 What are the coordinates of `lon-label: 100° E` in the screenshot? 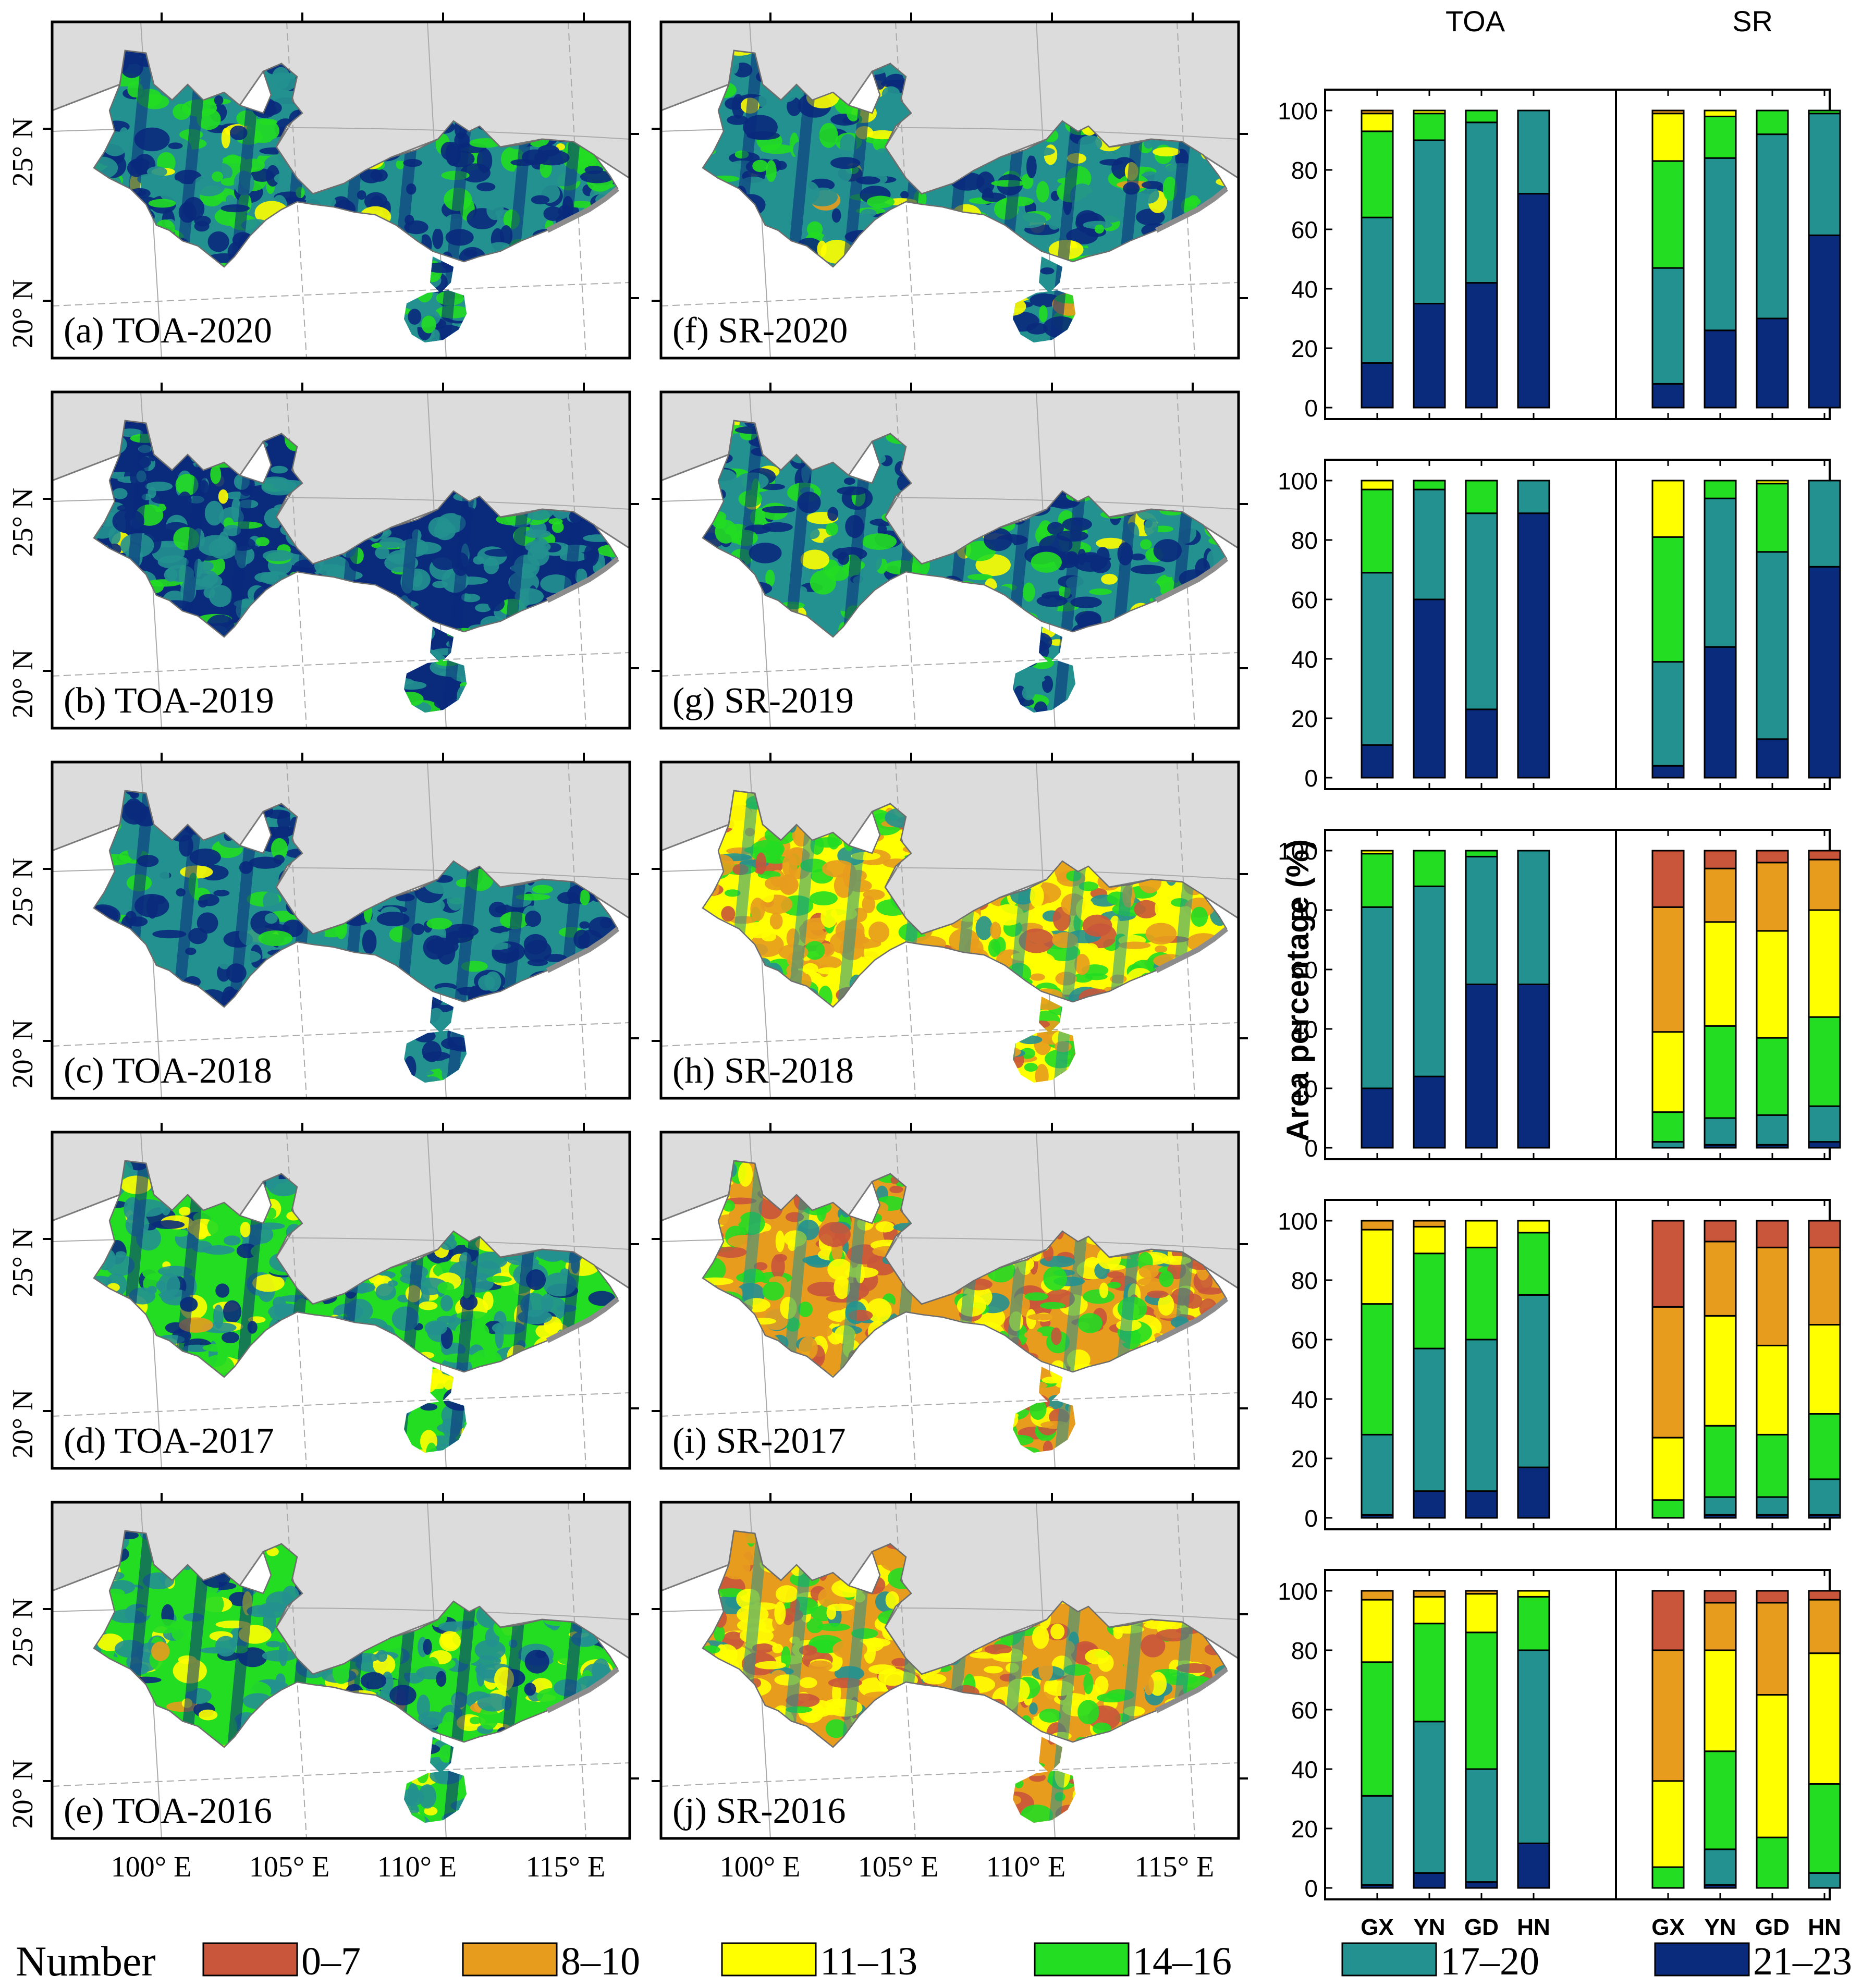 It's located at (760, 1867).